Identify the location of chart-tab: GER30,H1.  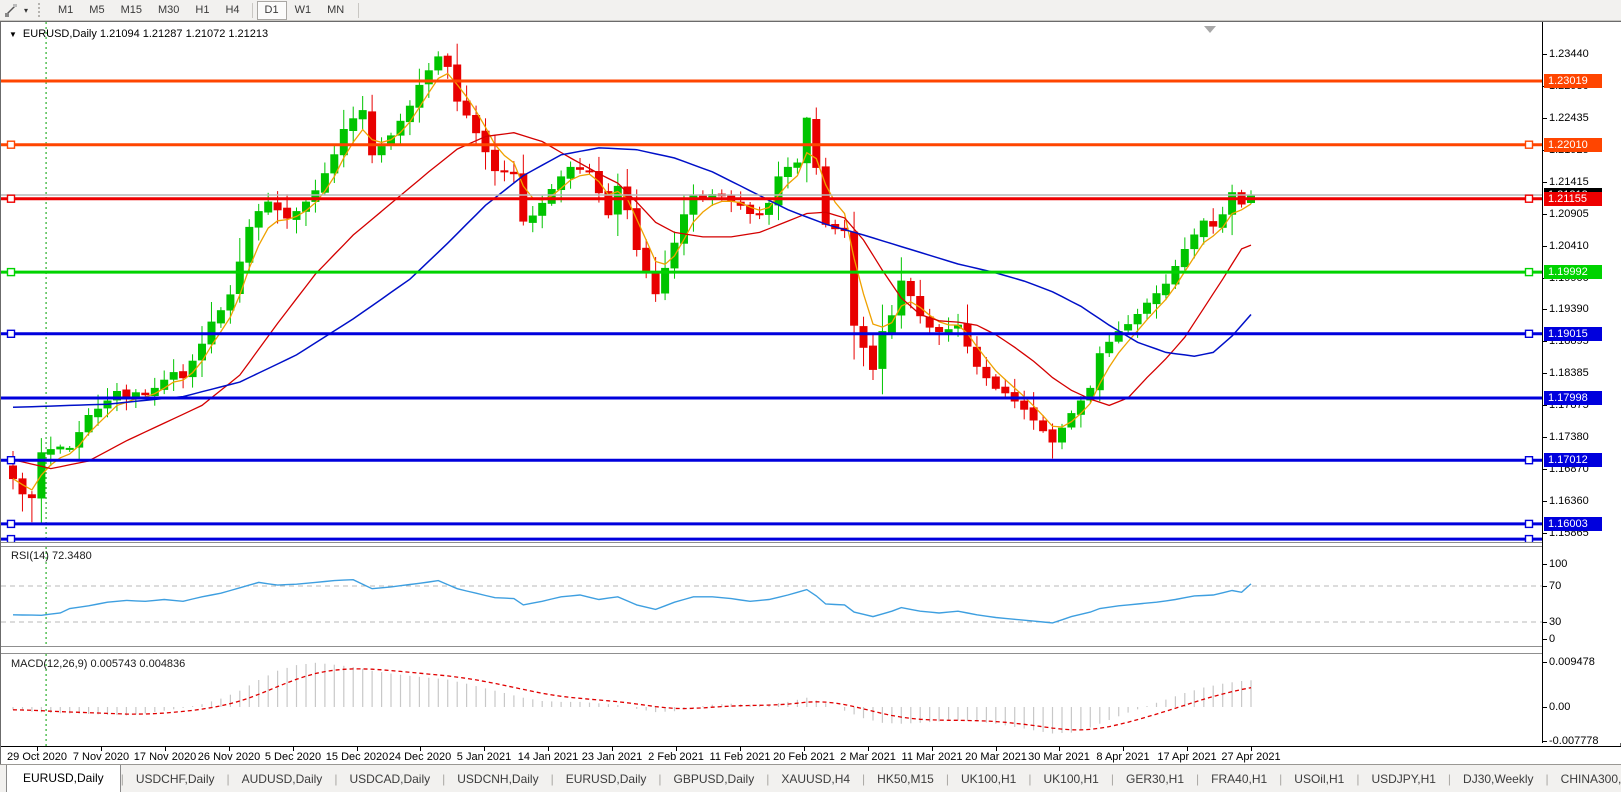
(1155, 779).